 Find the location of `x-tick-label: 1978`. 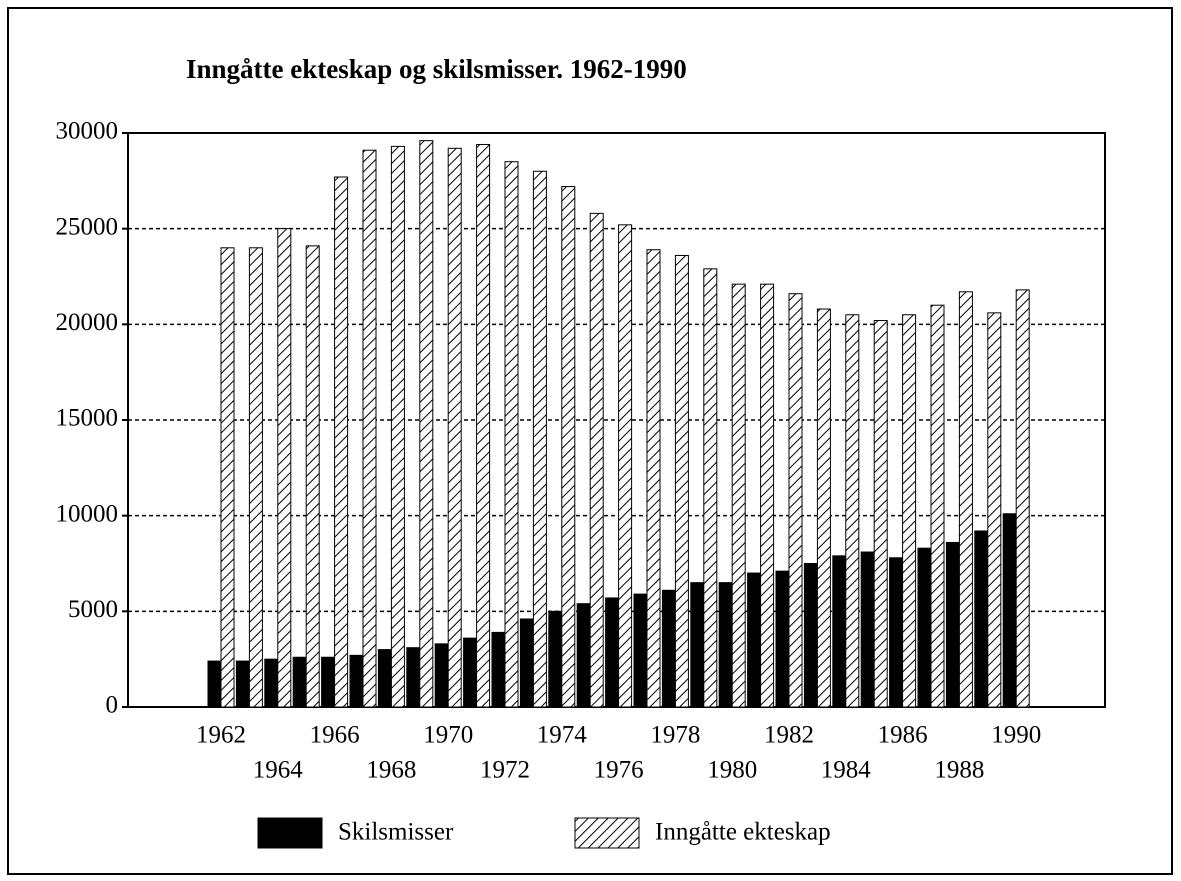

x-tick-label: 1978 is located at coordinates (675, 735).